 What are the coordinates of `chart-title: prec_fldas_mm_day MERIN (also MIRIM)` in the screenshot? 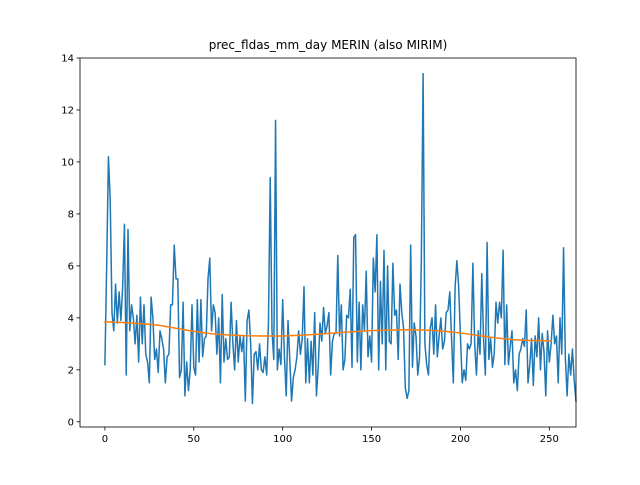 It's located at (328, 45).